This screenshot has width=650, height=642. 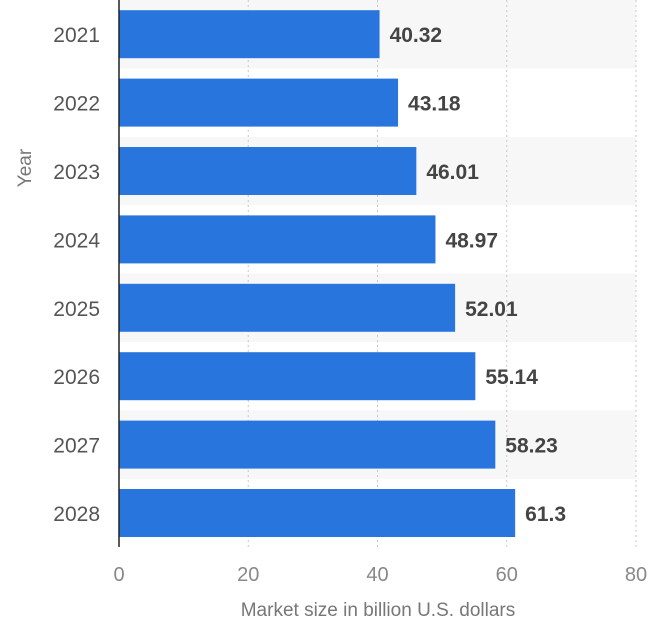 I want to click on category-label: 2021, so click(x=76, y=35).